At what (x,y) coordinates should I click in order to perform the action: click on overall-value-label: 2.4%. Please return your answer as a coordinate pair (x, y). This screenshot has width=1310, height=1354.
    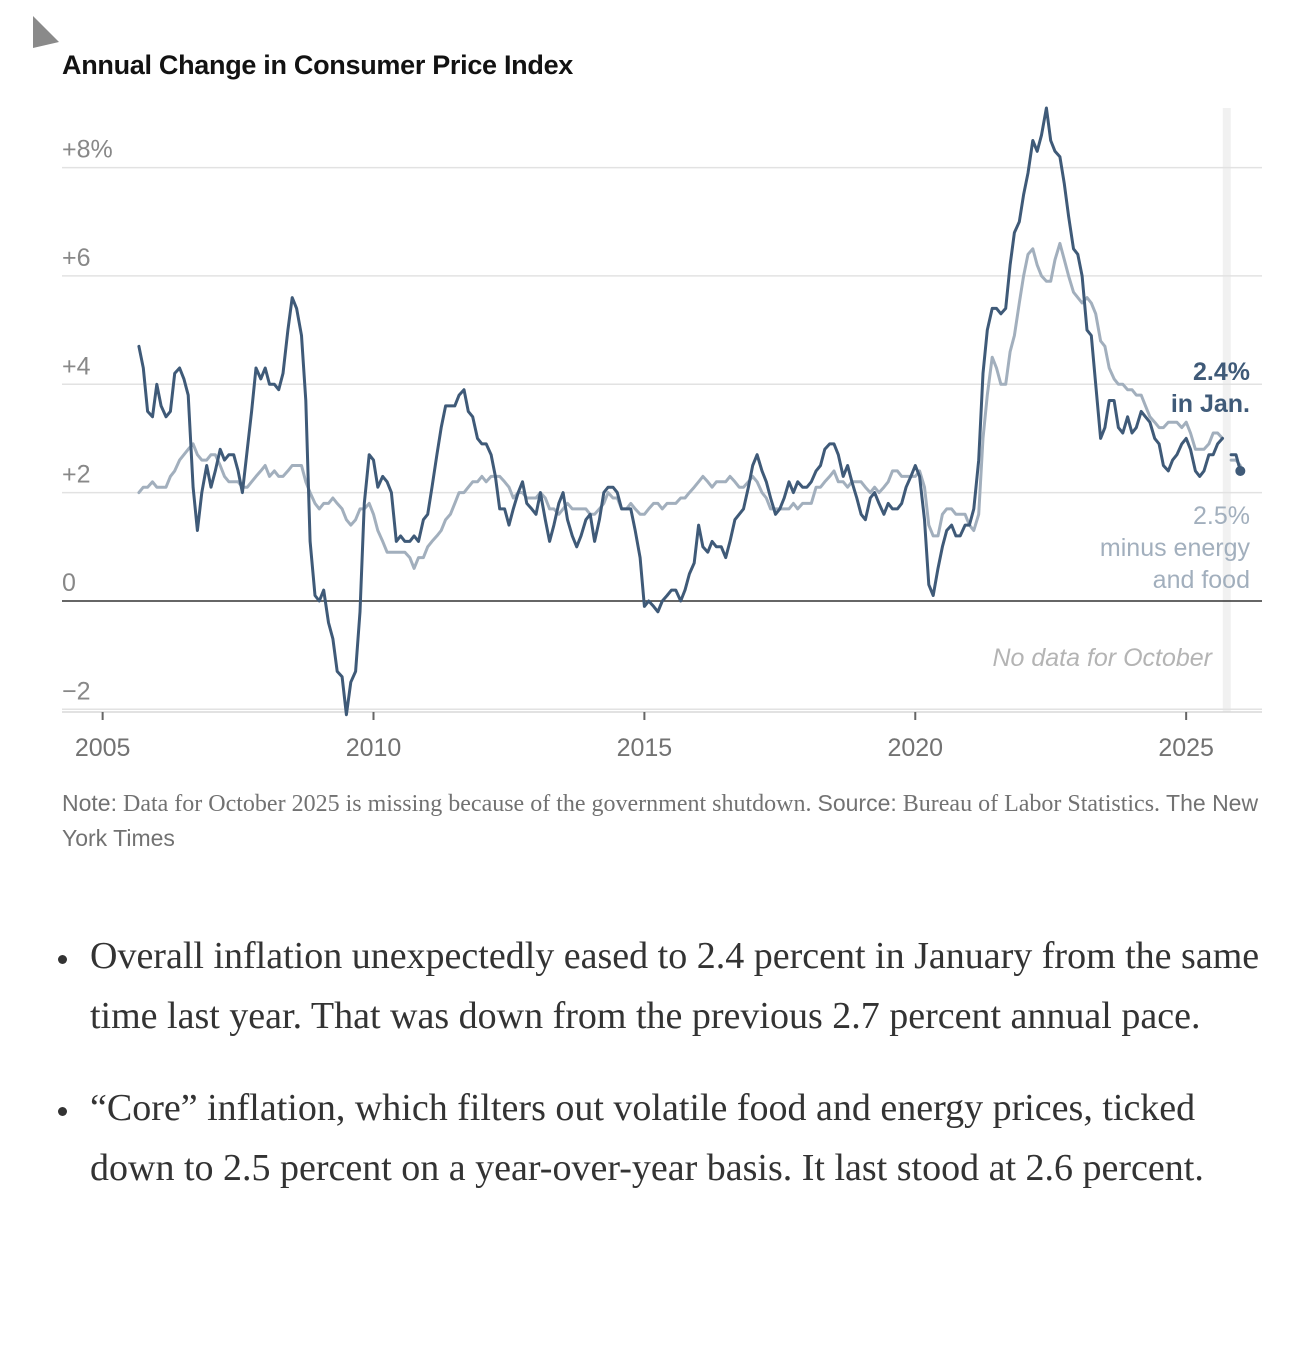
    Looking at the image, I should click on (1221, 372).